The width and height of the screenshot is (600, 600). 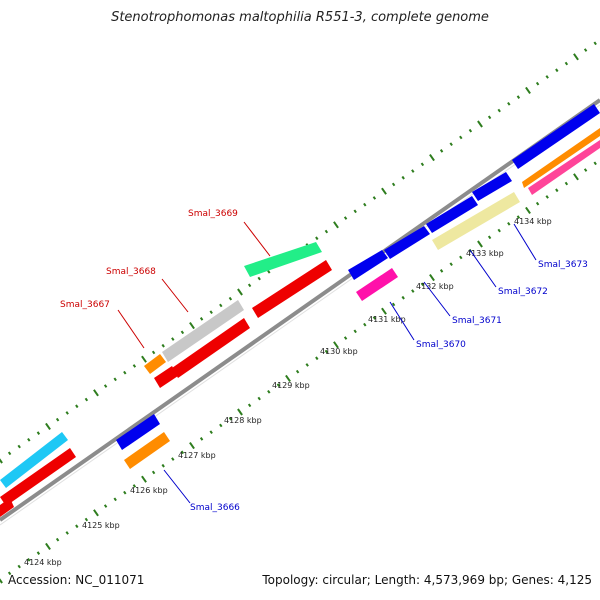 I want to click on gene-block-grey, so click(x=203, y=331).